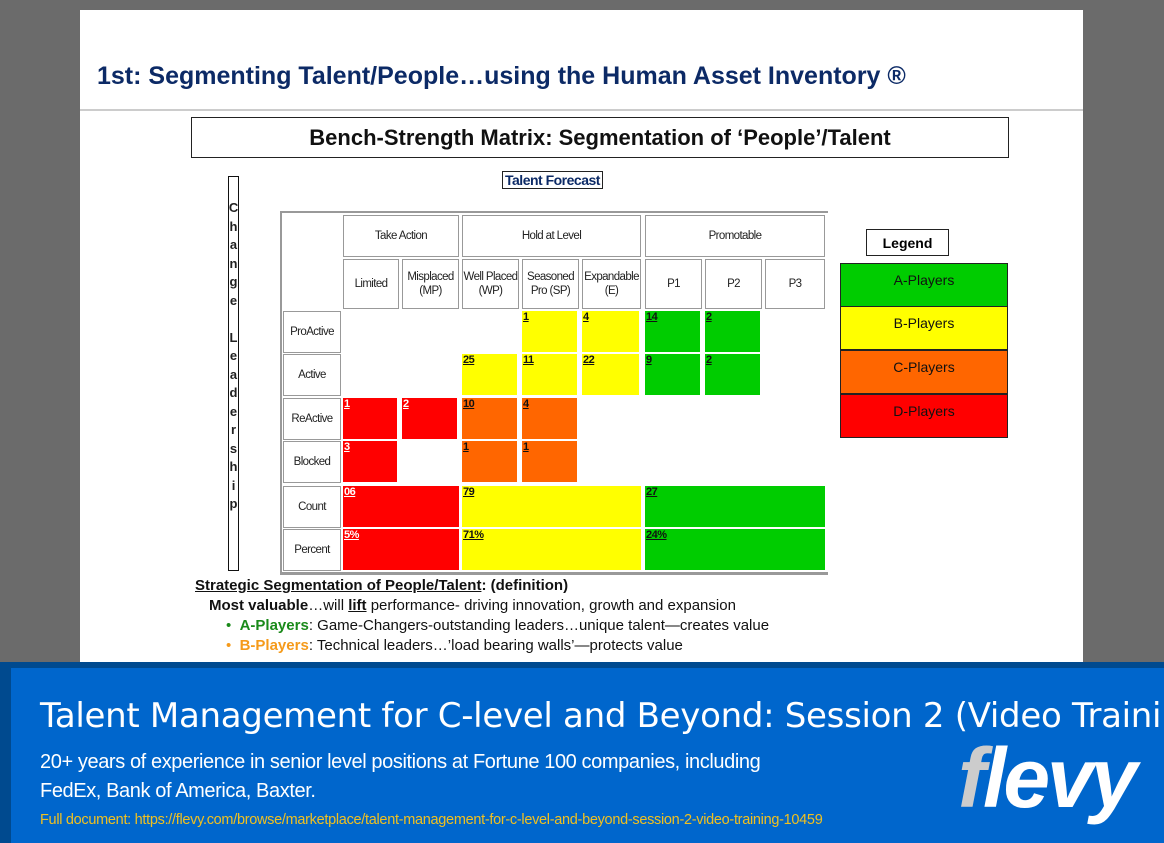 Image resolution: width=1164 pixels, height=843 pixels. What do you see at coordinates (338, 585) in the screenshot?
I see `definition-heading-text: Strategic Segmentation of People/Talent` at bounding box center [338, 585].